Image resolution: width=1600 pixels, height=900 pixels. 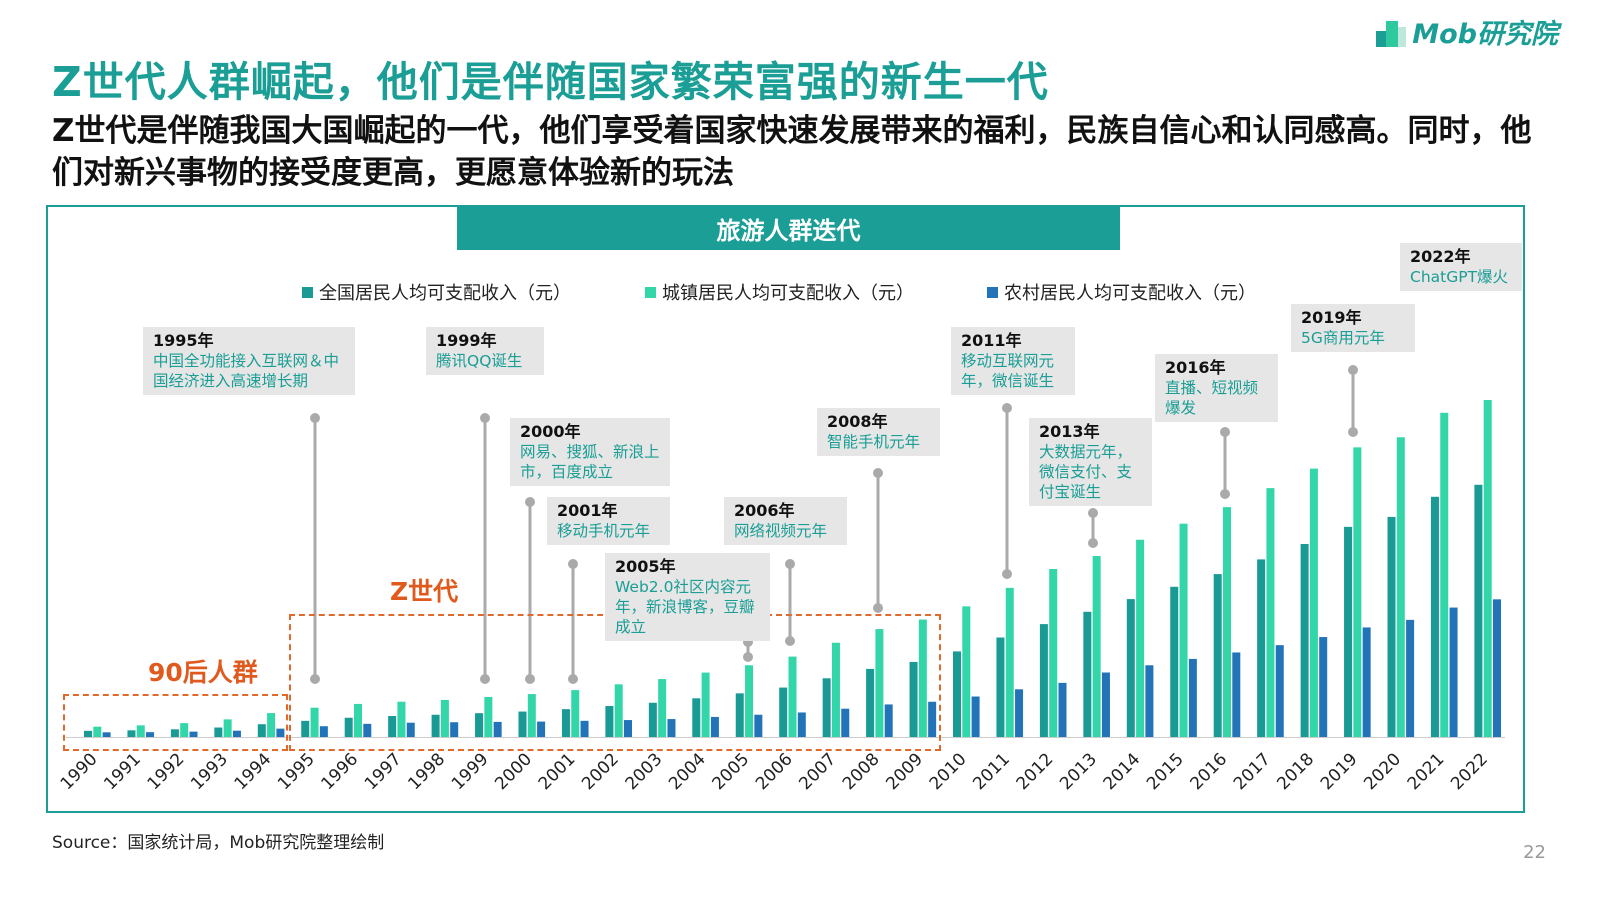 What do you see at coordinates (991, 771) in the screenshot?
I see `x-tick-label: 2011` at bounding box center [991, 771].